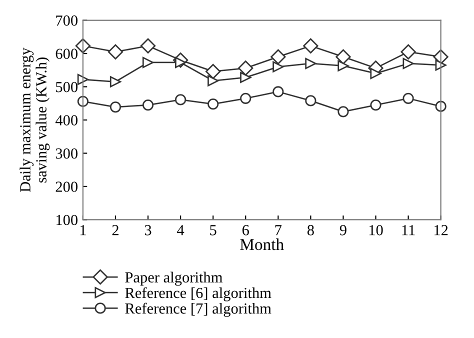  I want to click on y-tick-label: 100, so click(67, 220).